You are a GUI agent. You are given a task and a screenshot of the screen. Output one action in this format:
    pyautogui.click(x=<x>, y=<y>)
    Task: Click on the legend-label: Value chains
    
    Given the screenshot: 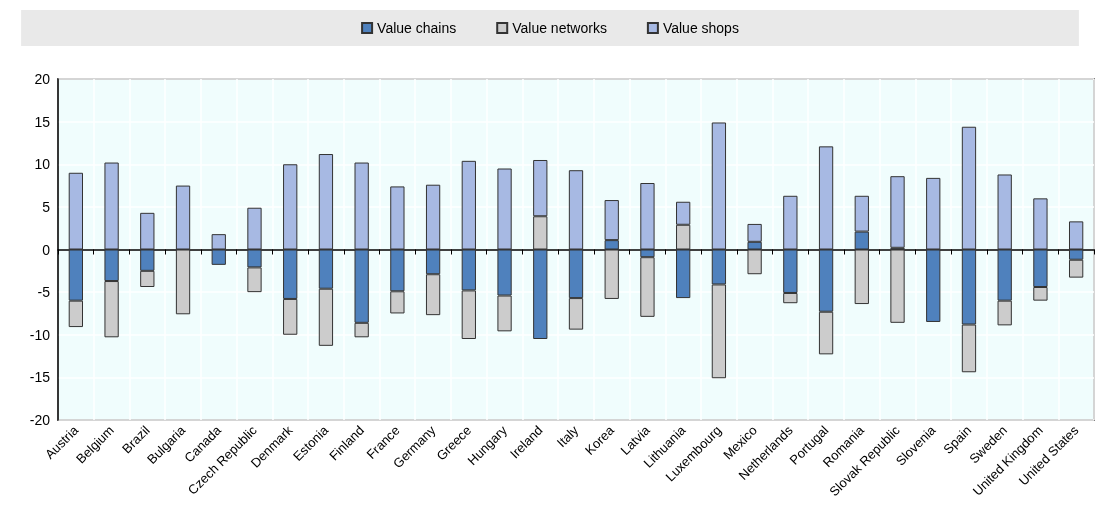 What is the action you would take?
    pyautogui.click(x=417, y=28)
    